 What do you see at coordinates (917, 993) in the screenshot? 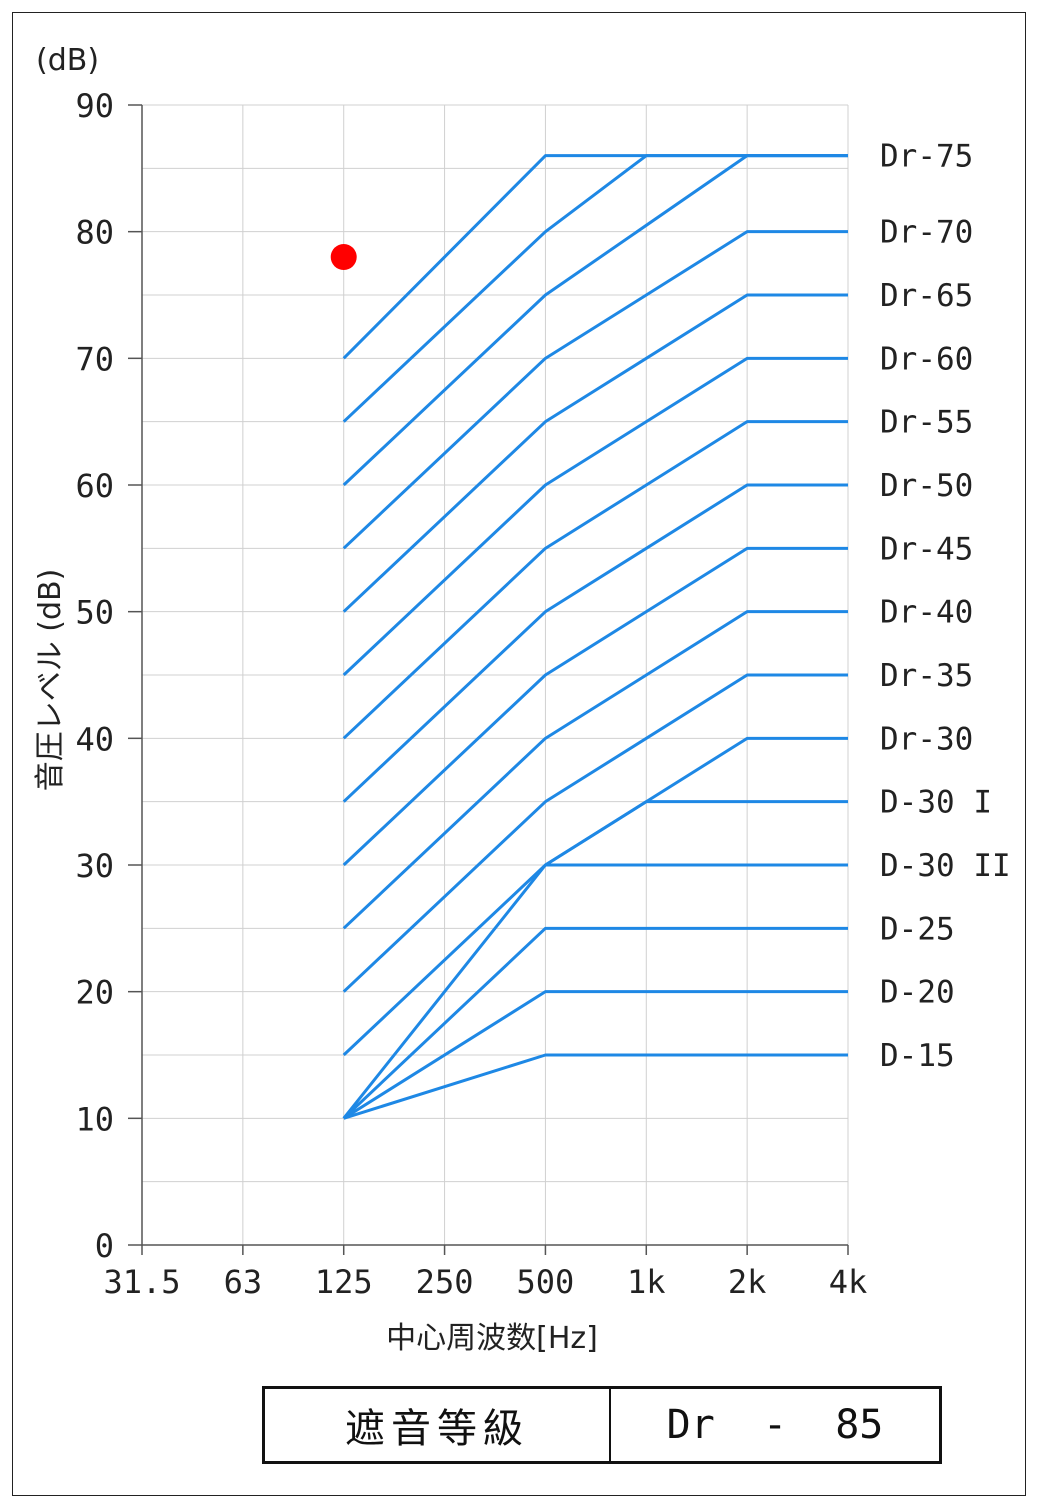
I see `curve-label: D-20` at bounding box center [917, 993].